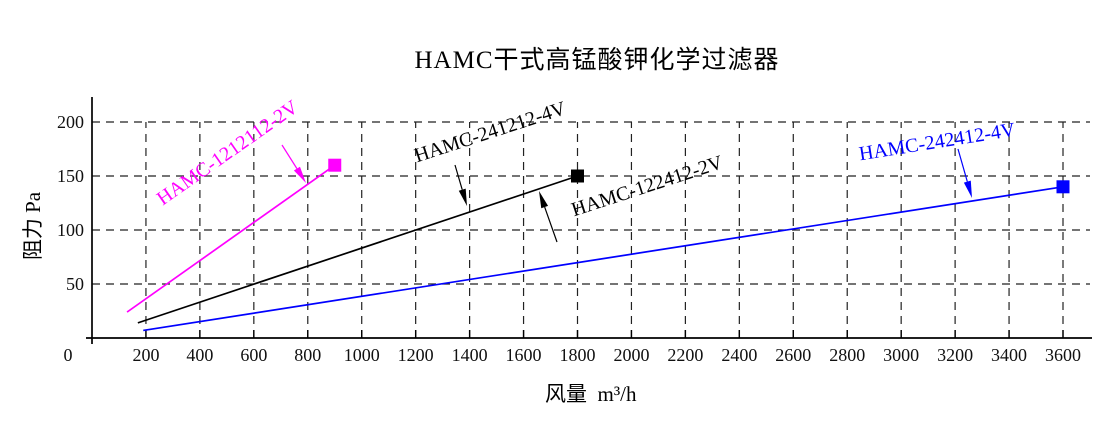 The image size is (1114, 423). I want to click on x-tick-label: 1800, so click(578, 355).